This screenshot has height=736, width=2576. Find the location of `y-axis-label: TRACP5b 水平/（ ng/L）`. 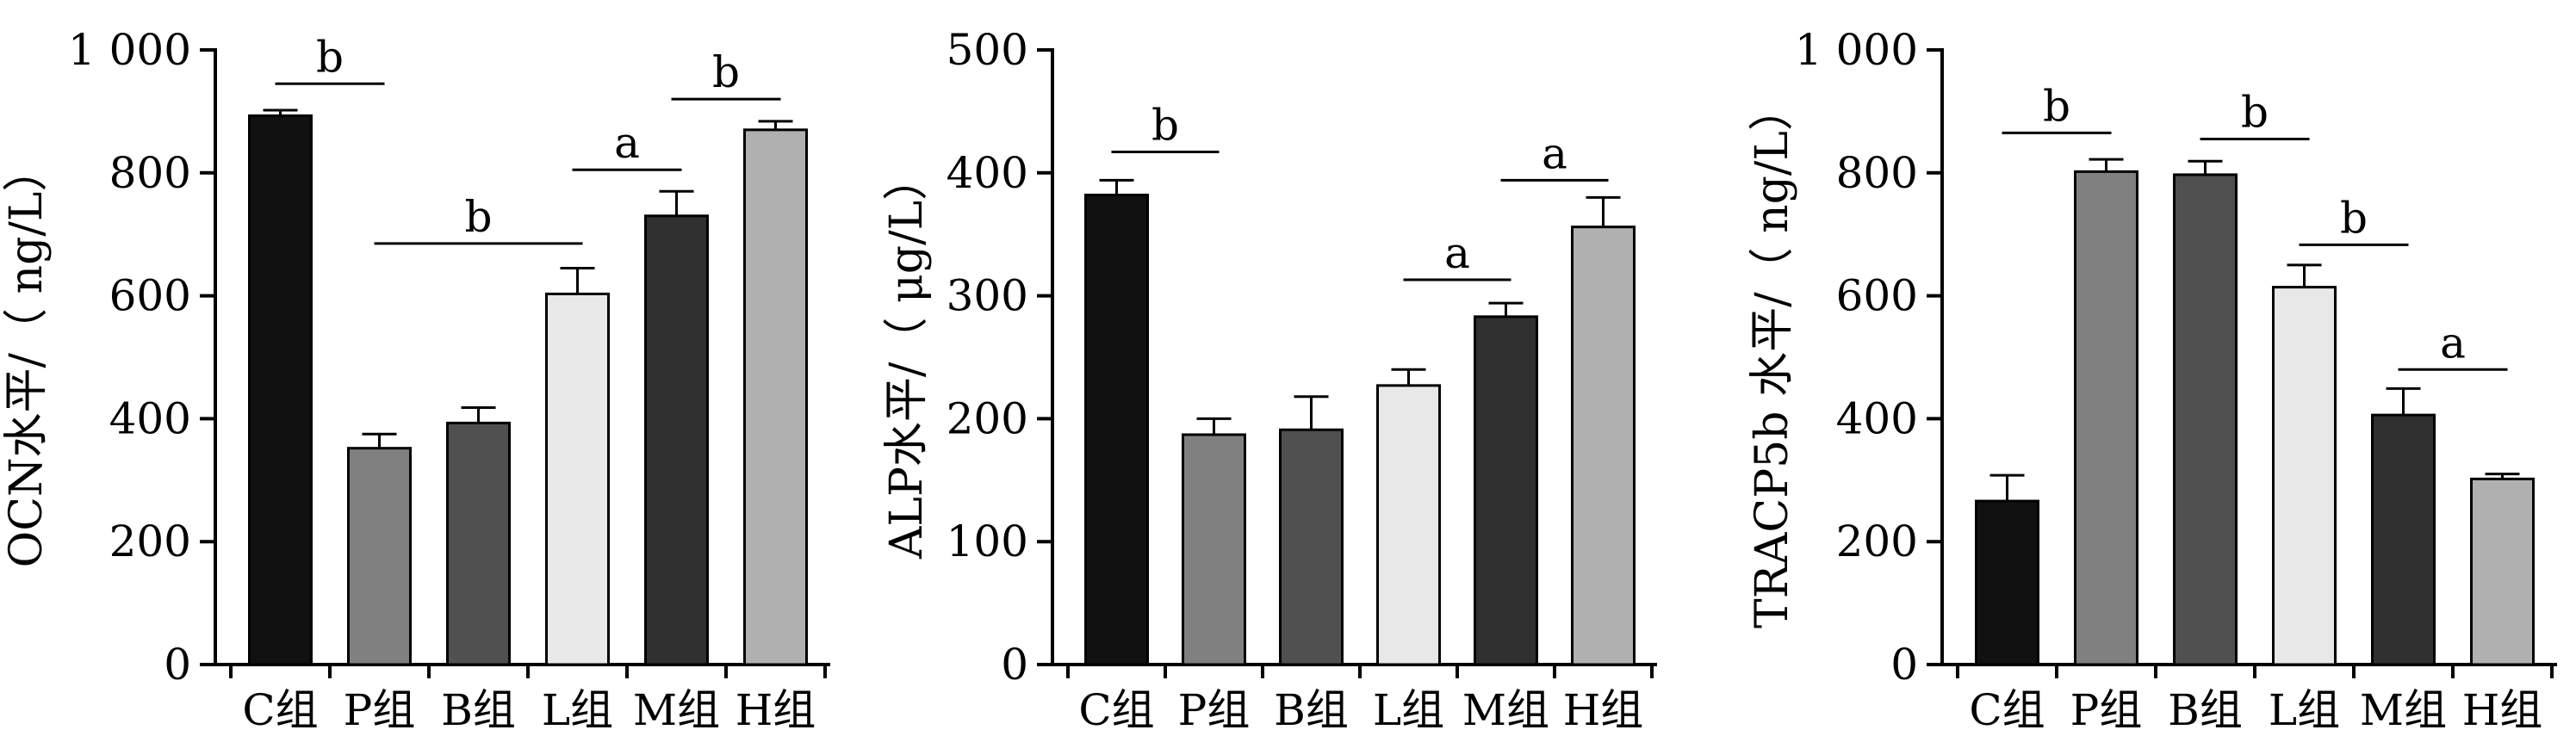

y-axis-label: TRACP5b 水平/（ ng/L） is located at coordinates (1773, 357).